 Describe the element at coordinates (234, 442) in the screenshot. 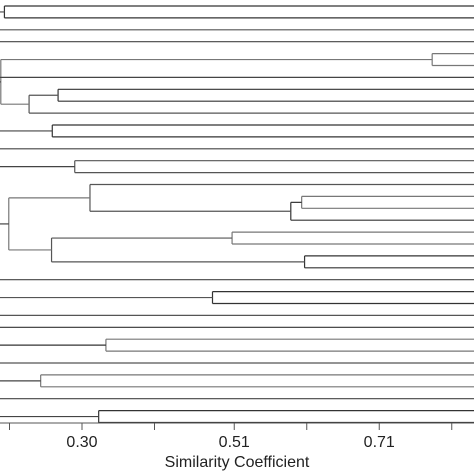

I see `x-tick-label-1: 0.51` at that location.